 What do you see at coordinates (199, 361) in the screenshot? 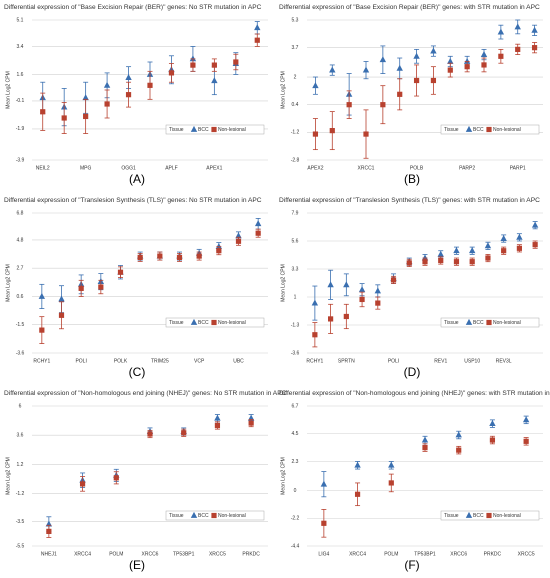
I see `x-tick-label: VCP` at bounding box center [199, 361].